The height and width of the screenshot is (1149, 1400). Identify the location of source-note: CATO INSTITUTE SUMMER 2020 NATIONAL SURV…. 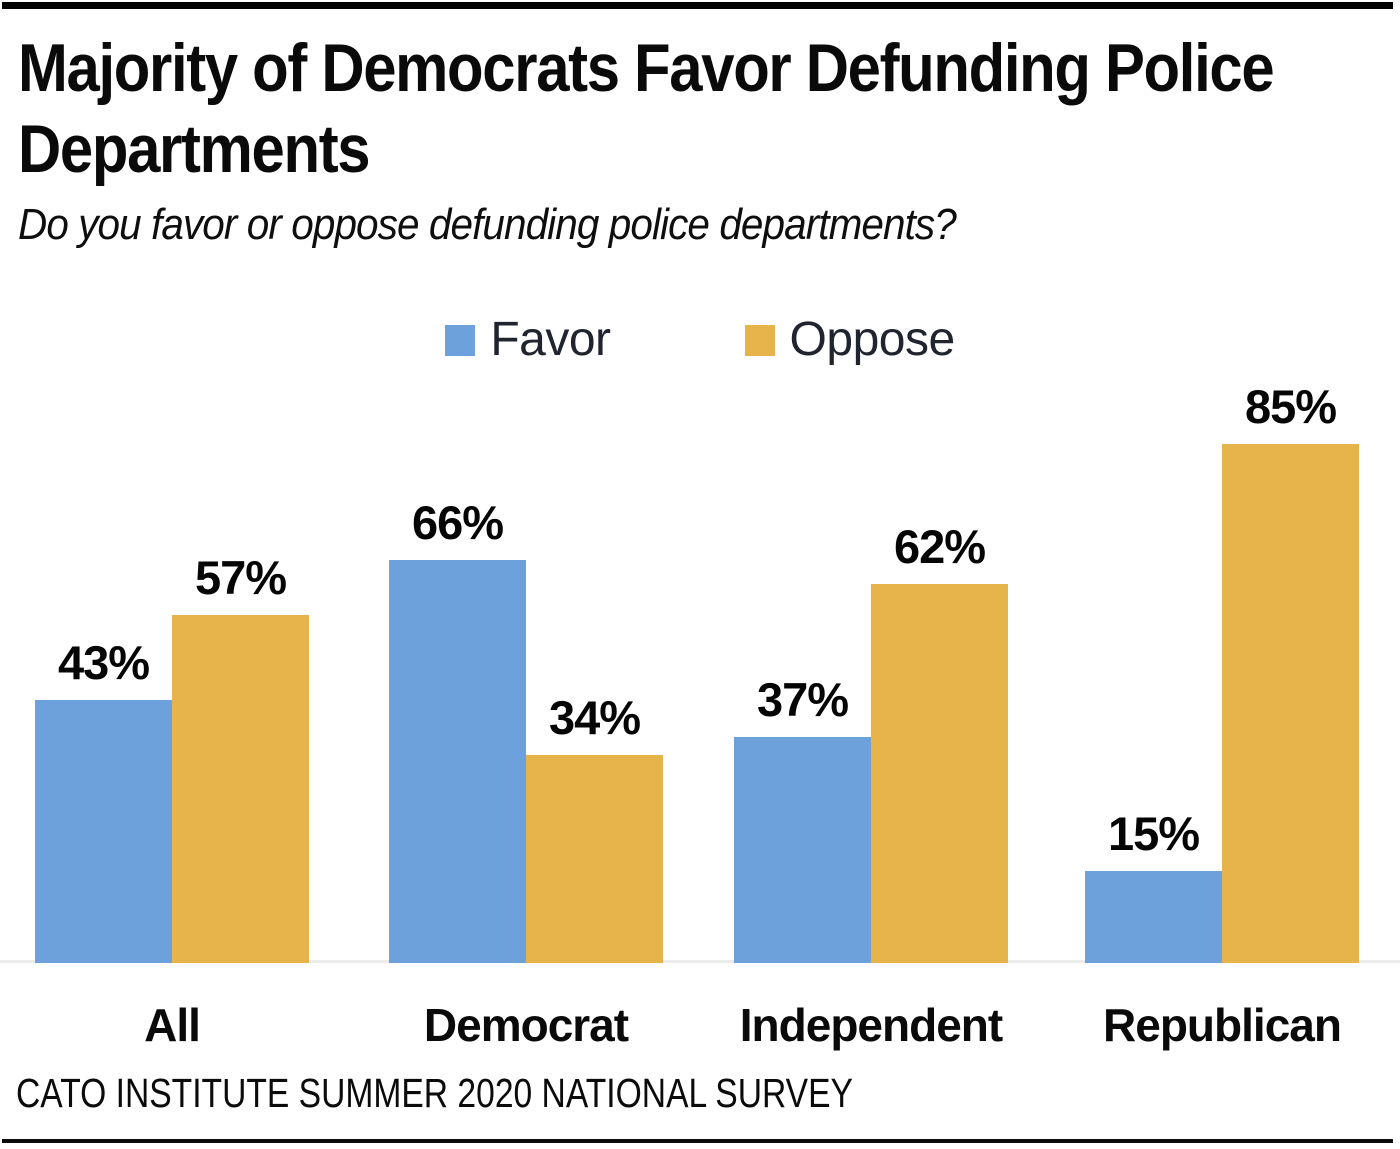
(434, 1093).